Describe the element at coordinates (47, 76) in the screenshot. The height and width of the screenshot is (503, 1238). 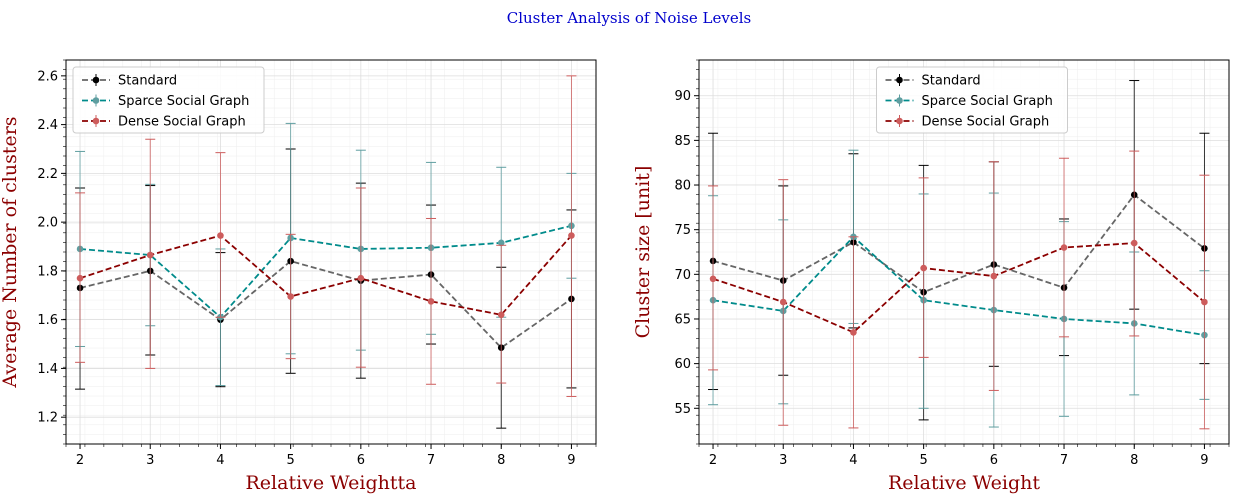
I see `y-tick-label: 2.6` at that location.